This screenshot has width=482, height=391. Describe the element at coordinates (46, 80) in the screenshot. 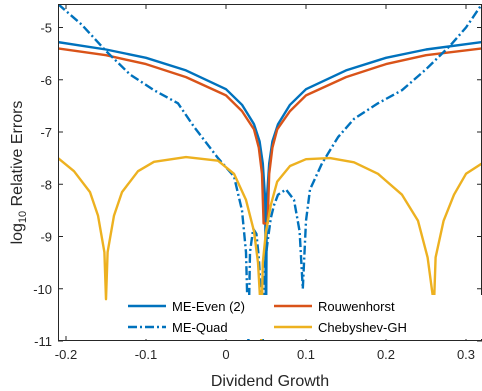

I see `y-tick-label: -6` at that location.